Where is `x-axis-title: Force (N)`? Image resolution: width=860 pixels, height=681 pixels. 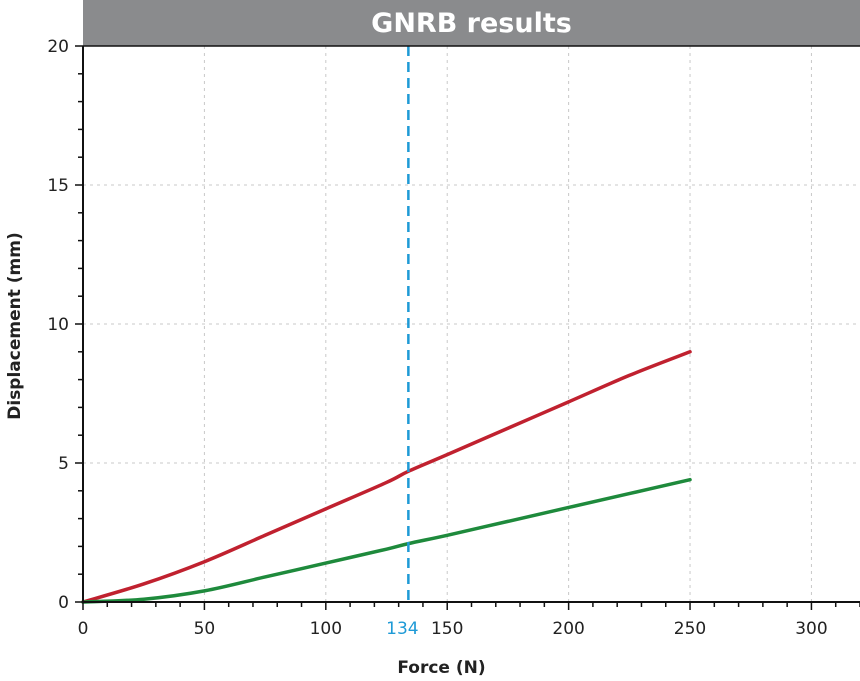
x-axis-title: Force (N) is located at coordinates (441, 668).